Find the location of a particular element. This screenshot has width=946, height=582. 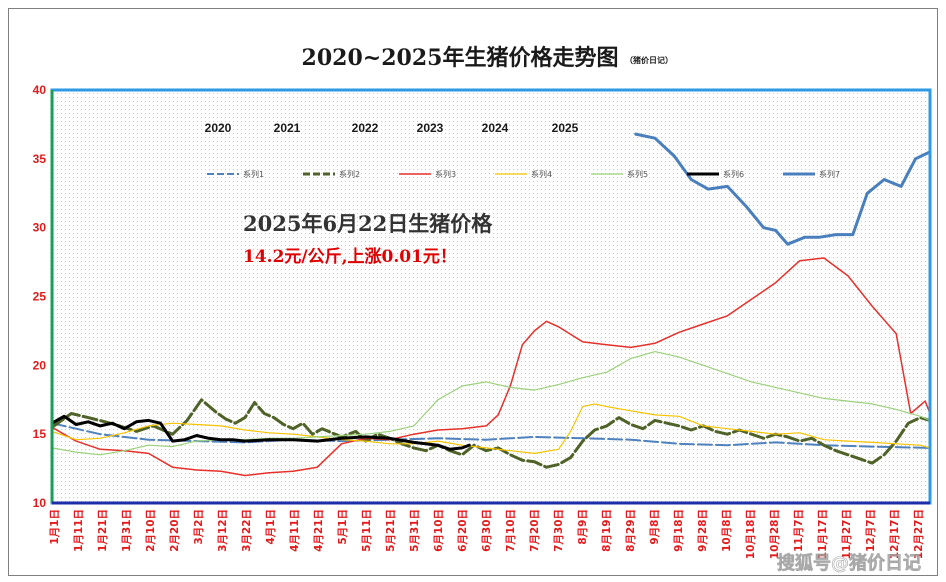

x-tick-label: 4月21日 is located at coordinates (319, 530).